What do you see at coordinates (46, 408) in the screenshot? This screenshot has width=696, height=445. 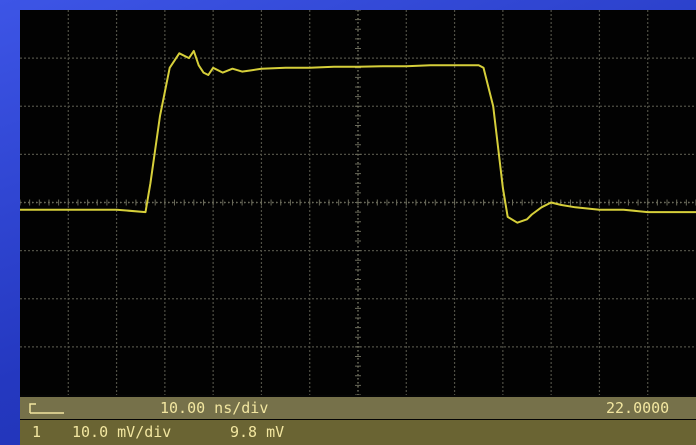 I see `trigger-marker-icon` at bounding box center [46, 408].